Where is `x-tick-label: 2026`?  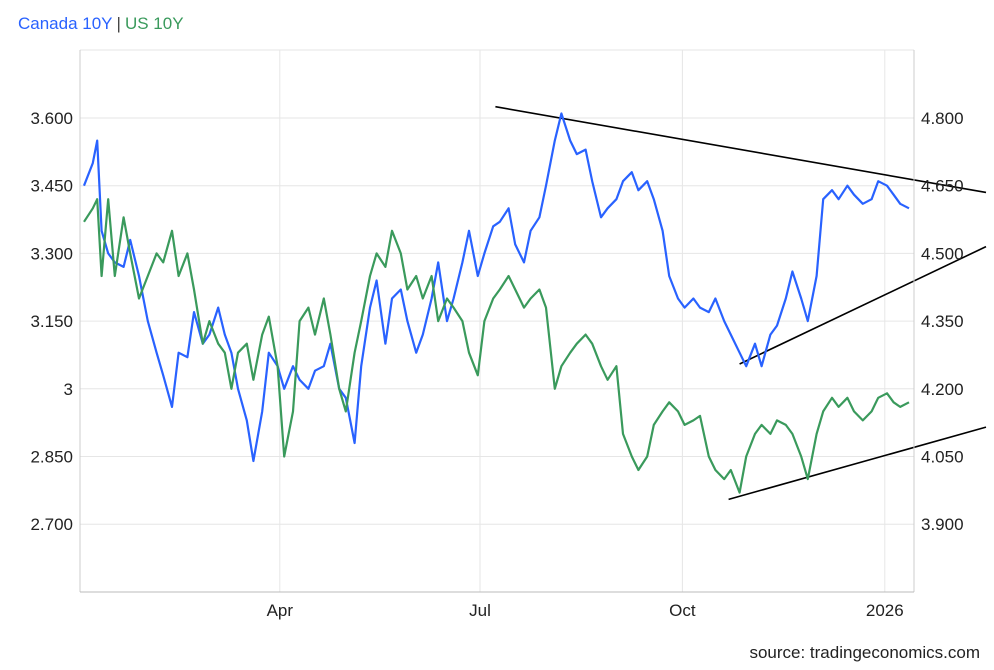
x-tick-label: 2026 is located at coordinates (885, 610).